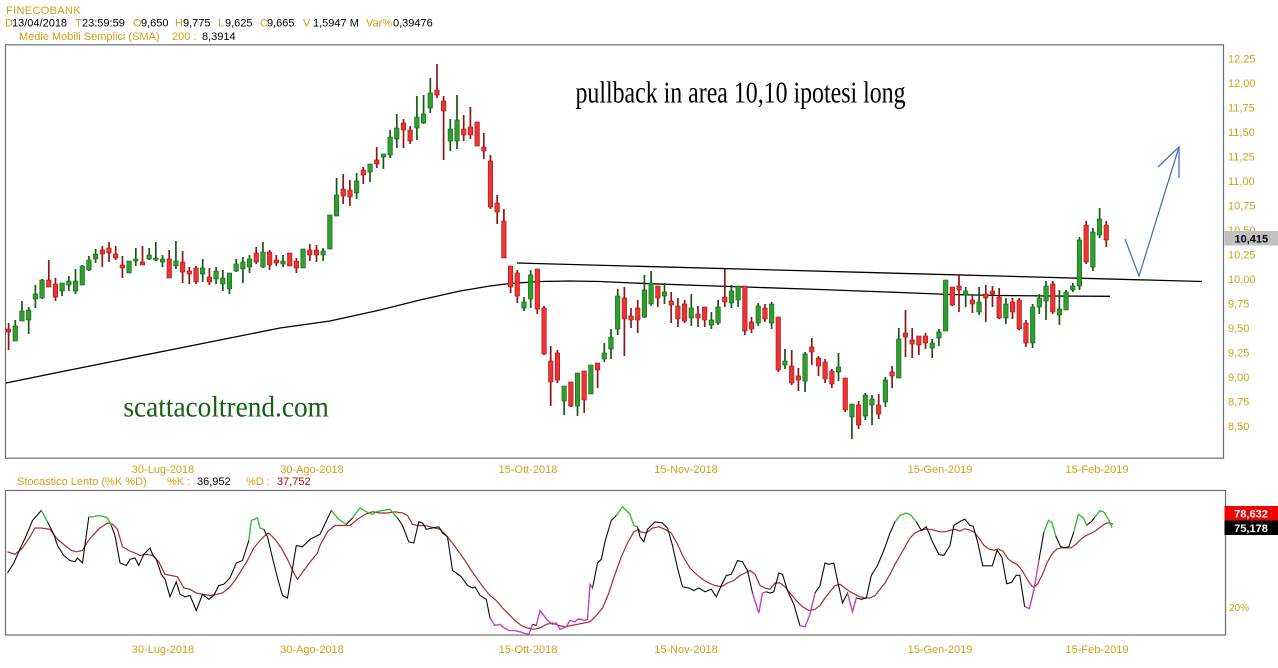 The width and height of the screenshot is (1278, 668). What do you see at coordinates (1238, 304) in the screenshot?
I see `svg-text: 9,75` at bounding box center [1238, 304].